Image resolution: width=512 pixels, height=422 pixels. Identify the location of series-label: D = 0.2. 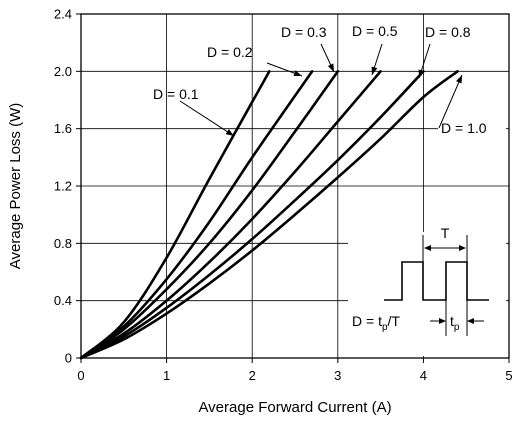
(230, 52).